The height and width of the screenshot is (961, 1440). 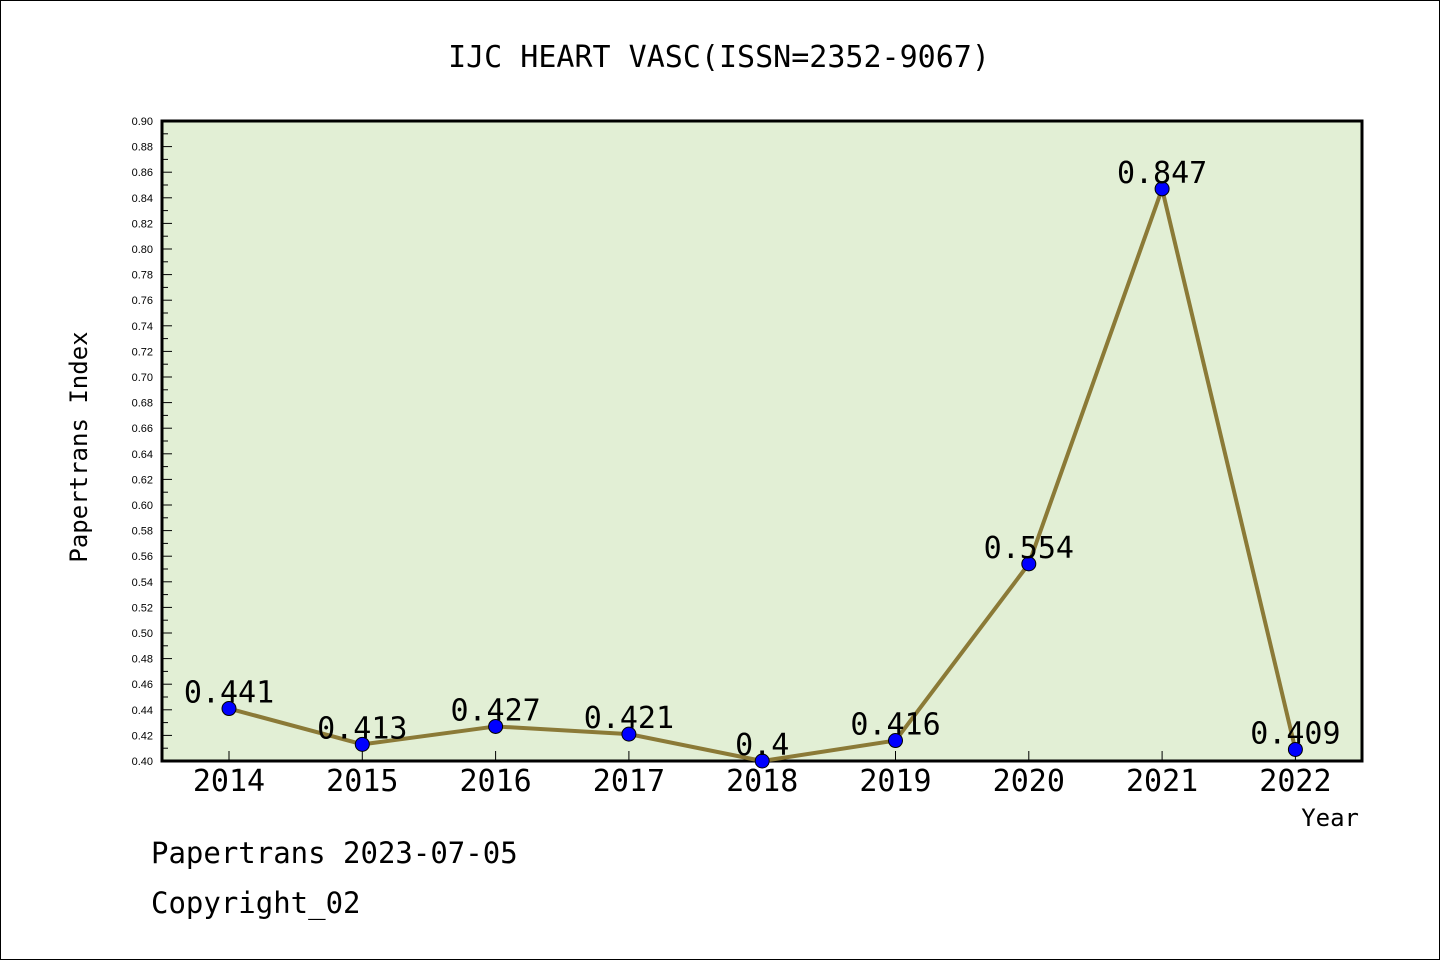 What do you see at coordinates (1330, 818) in the screenshot?
I see `x-axis-label: Year` at bounding box center [1330, 818].